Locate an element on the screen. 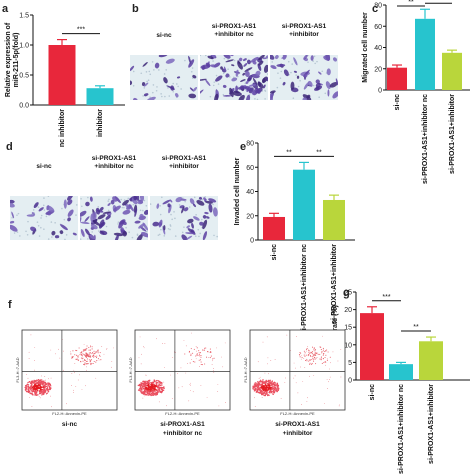 Image resolution: width=474 pixels, height=474 pixels. y-tick-label: 60 is located at coordinates (250, 168).